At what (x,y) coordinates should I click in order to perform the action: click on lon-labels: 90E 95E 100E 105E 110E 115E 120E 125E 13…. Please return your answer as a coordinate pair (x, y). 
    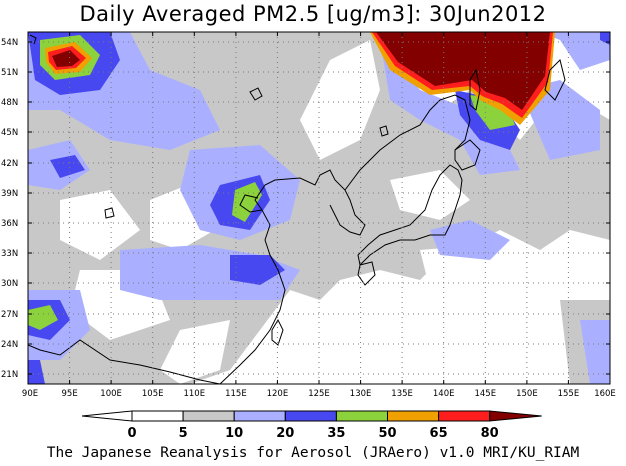
    Looking at the image, I should click on (319, 394).